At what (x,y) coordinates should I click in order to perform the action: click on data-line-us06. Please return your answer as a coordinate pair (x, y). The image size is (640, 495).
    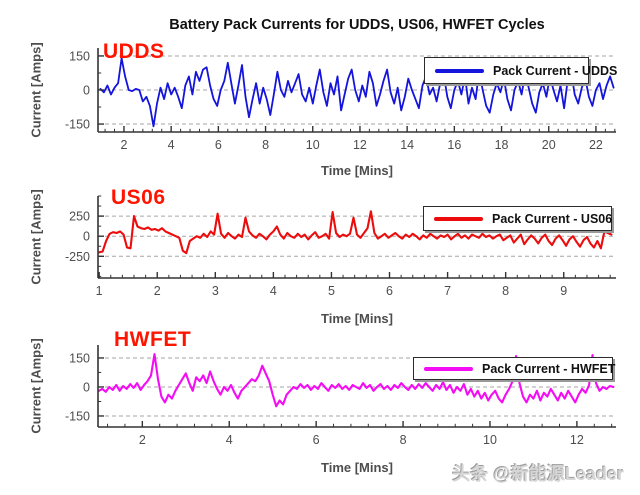
    Looking at the image, I should click on (355, 232).